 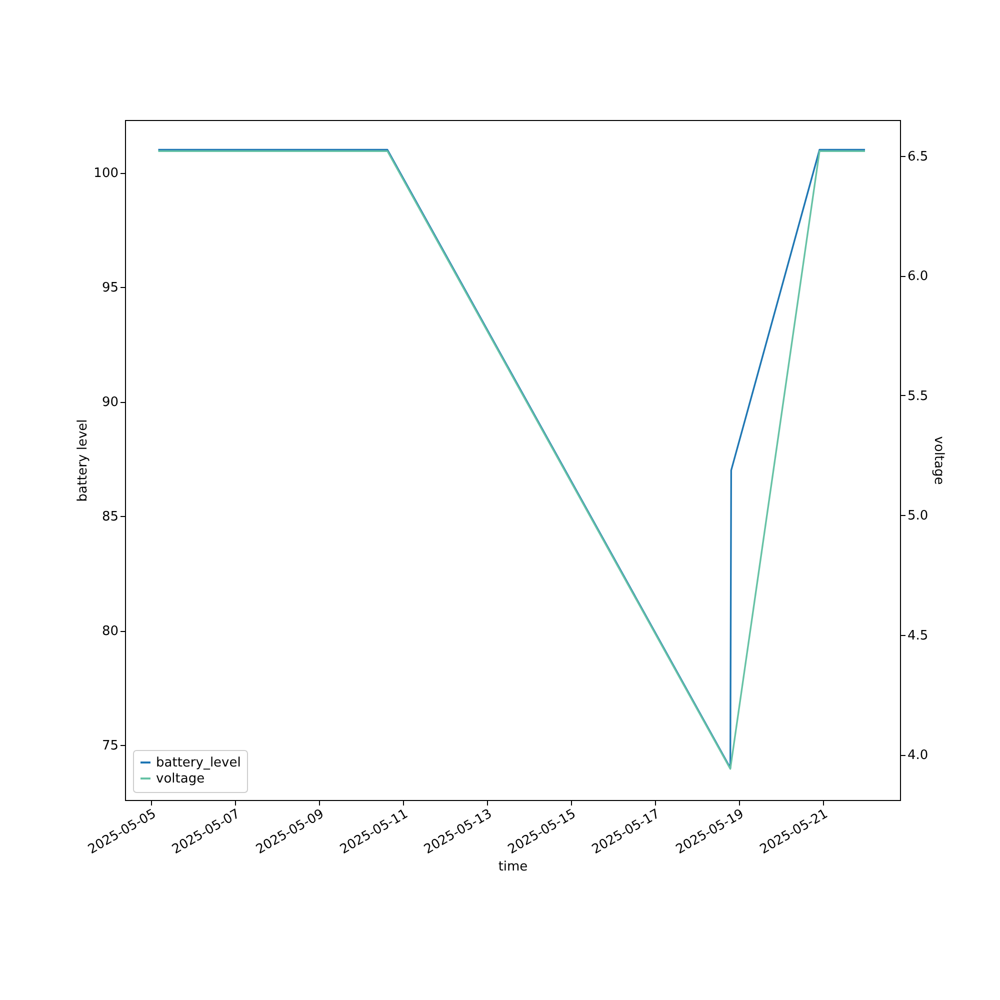 What do you see at coordinates (918, 756) in the screenshot?
I see `y2-tick-label: 4.0` at bounding box center [918, 756].